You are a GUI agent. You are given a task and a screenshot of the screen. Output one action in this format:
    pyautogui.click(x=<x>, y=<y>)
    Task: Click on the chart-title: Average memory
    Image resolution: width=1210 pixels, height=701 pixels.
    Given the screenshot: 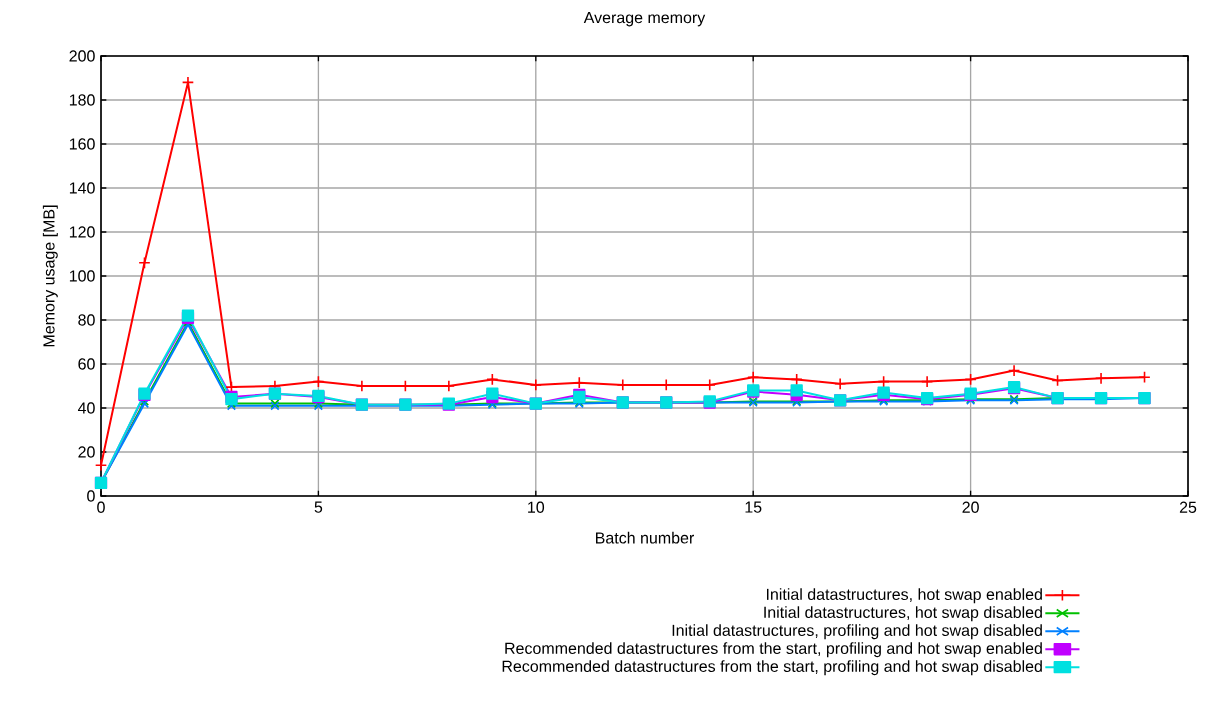 What is the action you would take?
    pyautogui.click(x=644, y=19)
    